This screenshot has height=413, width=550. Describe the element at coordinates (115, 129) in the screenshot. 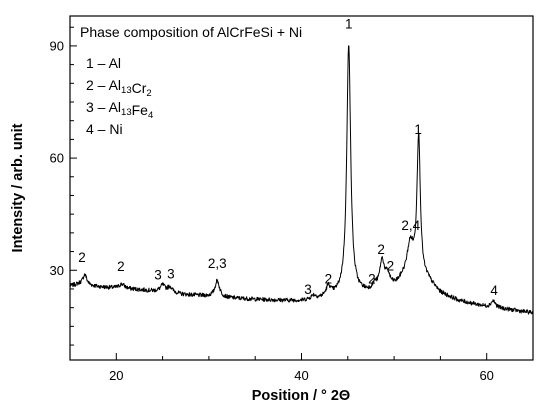

I see `legend-item-phase: Ni` at that location.